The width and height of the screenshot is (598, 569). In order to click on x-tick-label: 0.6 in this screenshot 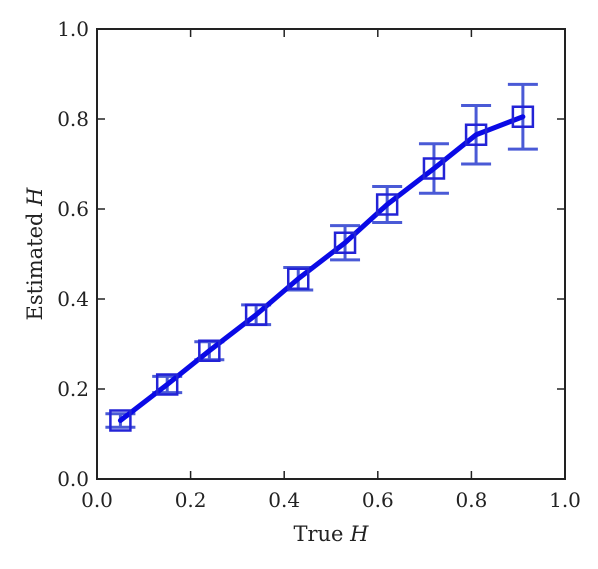, I will do `click(378, 500)`.